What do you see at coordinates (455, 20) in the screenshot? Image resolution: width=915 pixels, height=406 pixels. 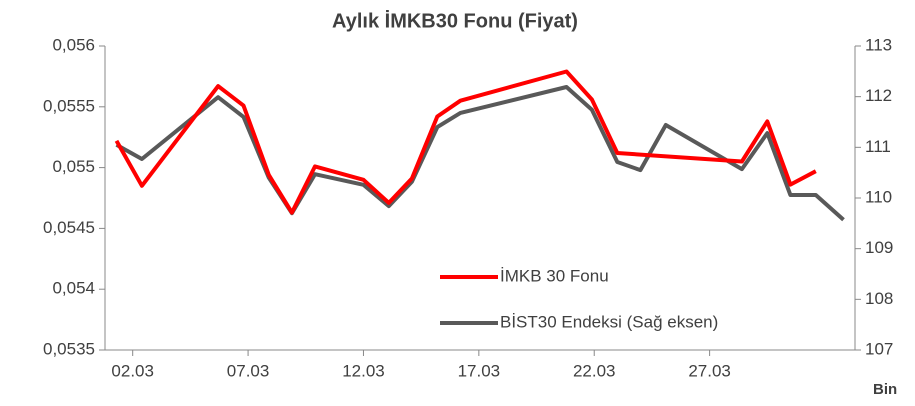 I see `chart-title: Aylık İMKB30 Fonu (Fiyat)` at bounding box center [455, 20].